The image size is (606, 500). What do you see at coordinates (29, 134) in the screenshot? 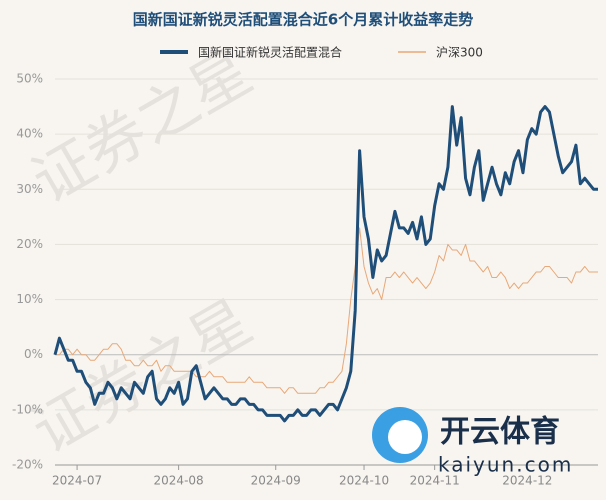
I see `y-tick-label: 40%` at bounding box center [29, 134].